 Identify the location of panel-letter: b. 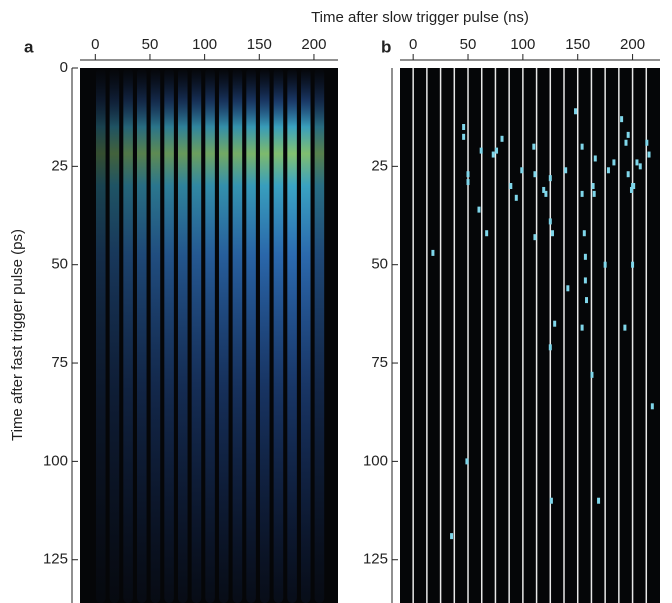
(386, 46).